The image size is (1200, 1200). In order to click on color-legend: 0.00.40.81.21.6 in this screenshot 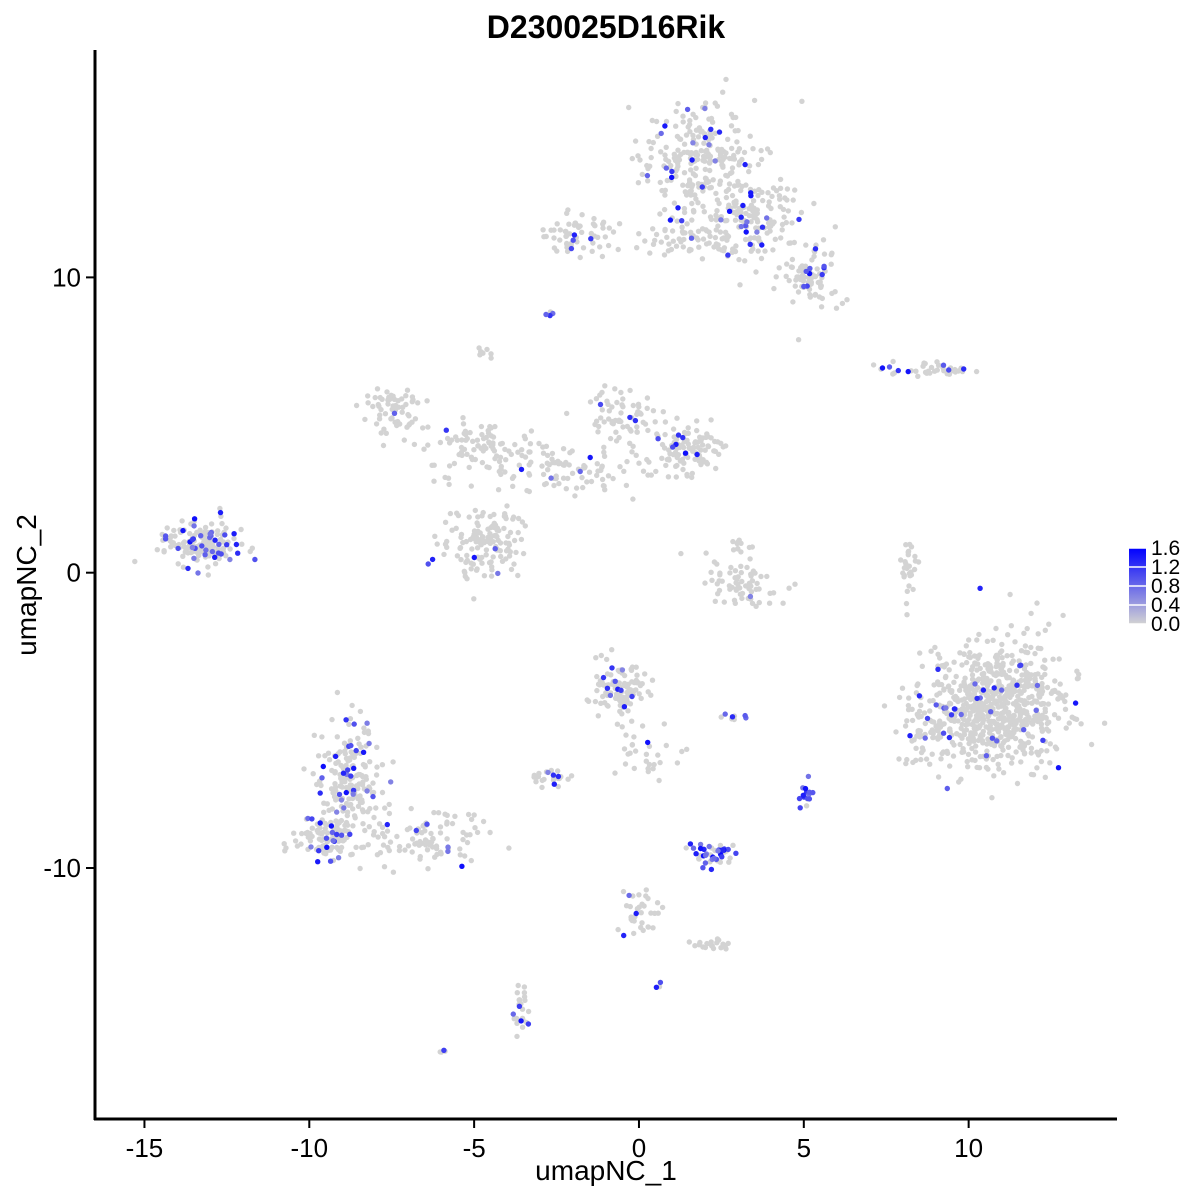, I will do `click(1155, 586)`.